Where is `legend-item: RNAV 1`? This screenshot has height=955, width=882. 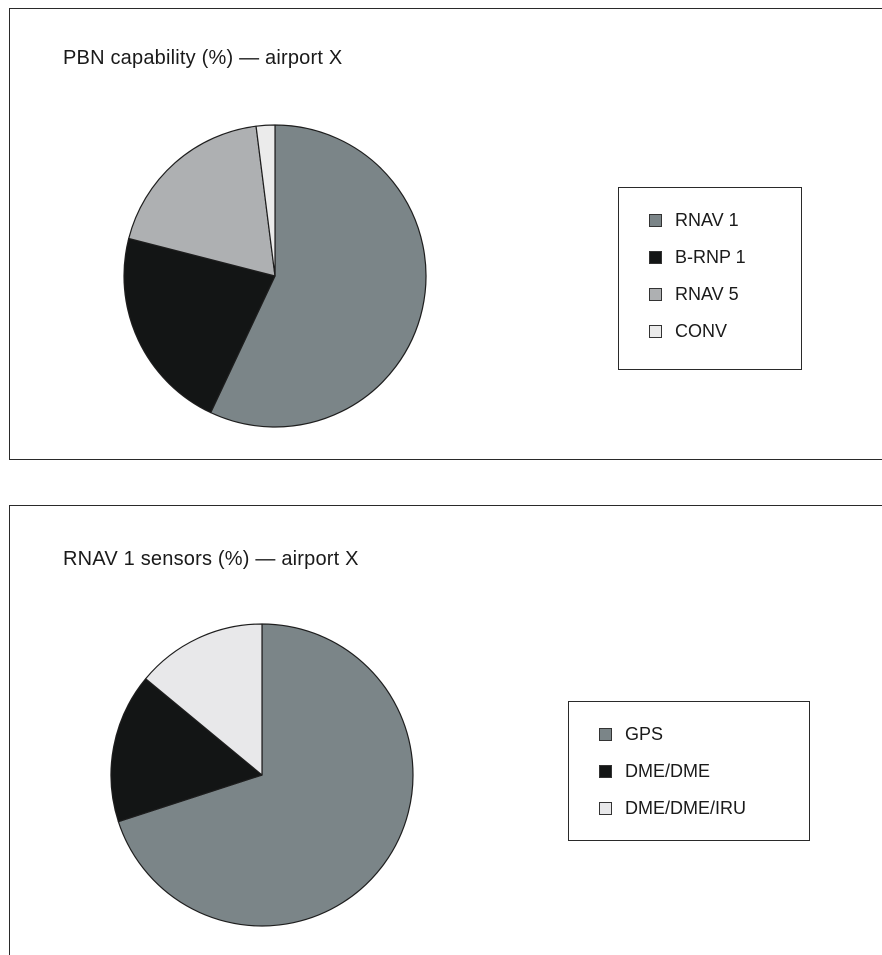
legend-item: RNAV 1 is located at coordinates (725, 220).